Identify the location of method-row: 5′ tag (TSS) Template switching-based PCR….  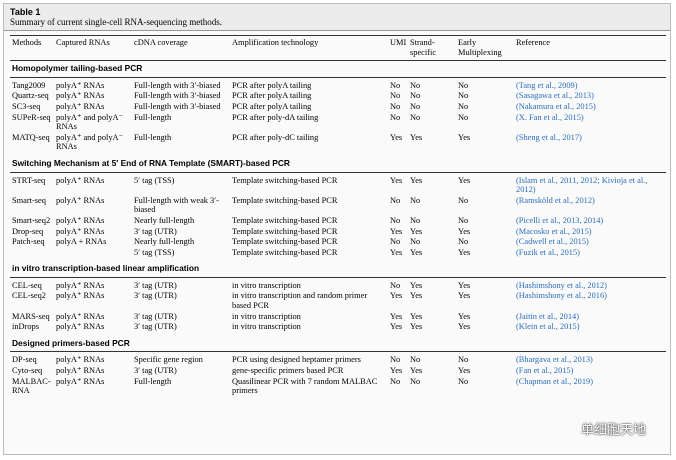
(338, 255).